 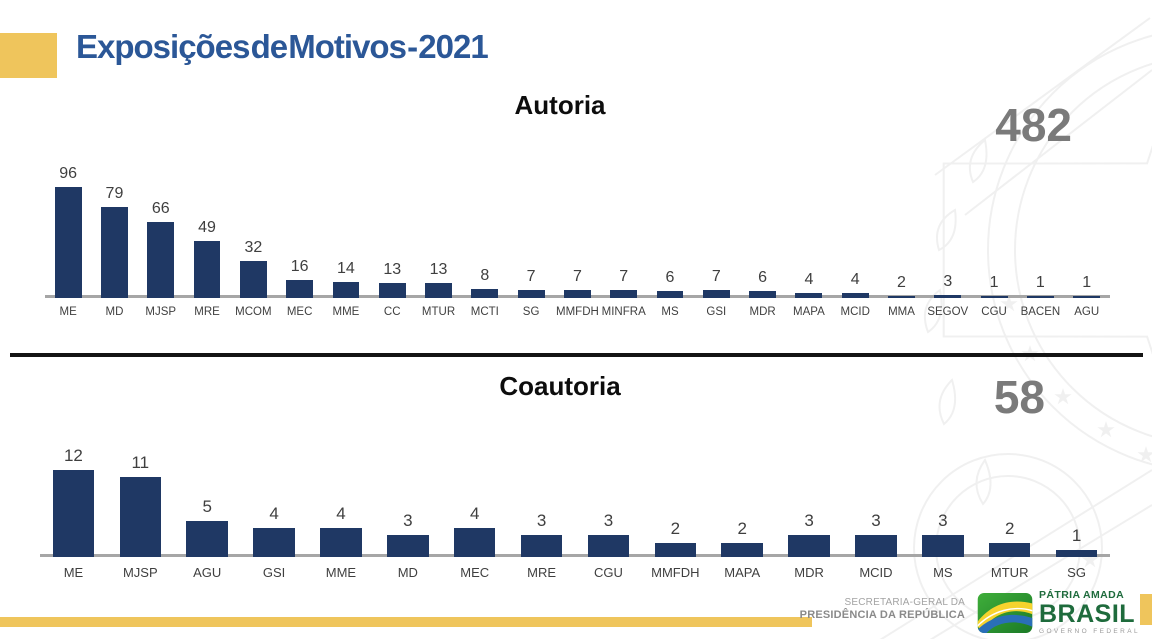 What do you see at coordinates (1019, 397) in the screenshot?
I see `chart-total-coautoria: 58` at bounding box center [1019, 397].